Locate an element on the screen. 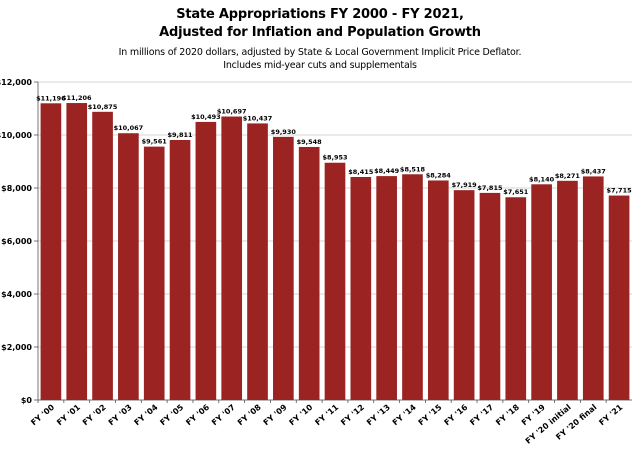  x-tick-label: FY '11 is located at coordinates (326, 414).